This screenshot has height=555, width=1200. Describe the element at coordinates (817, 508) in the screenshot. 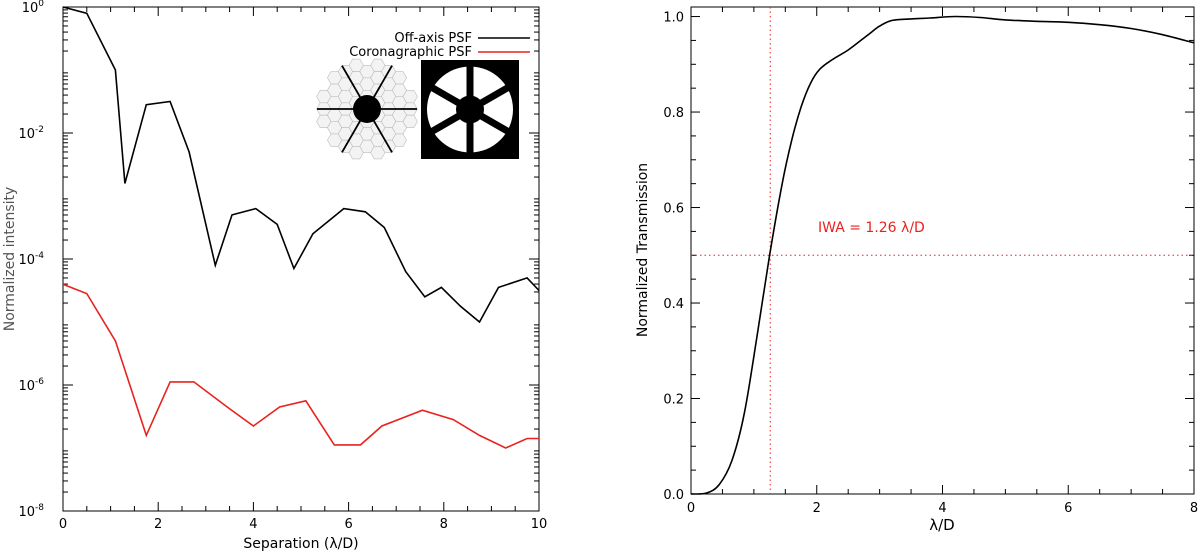

I see `right-x-tick-label: 2` at that location.